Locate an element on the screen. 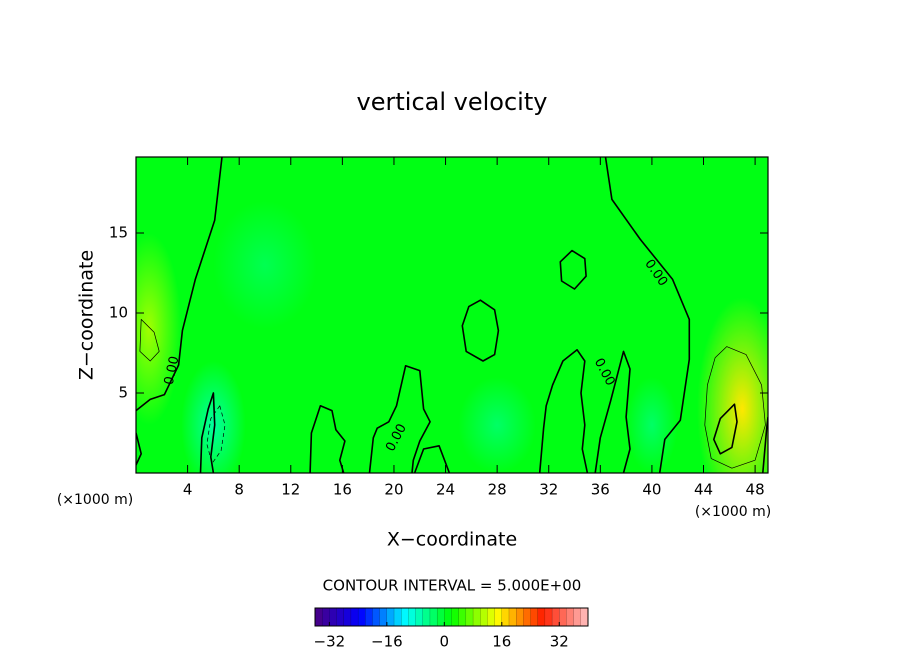 The width and height of the screenshot is (904, 654). contour-interval: CONTOUR INTERVAL = 5.000E+00 is located at coordinates (452, 586).